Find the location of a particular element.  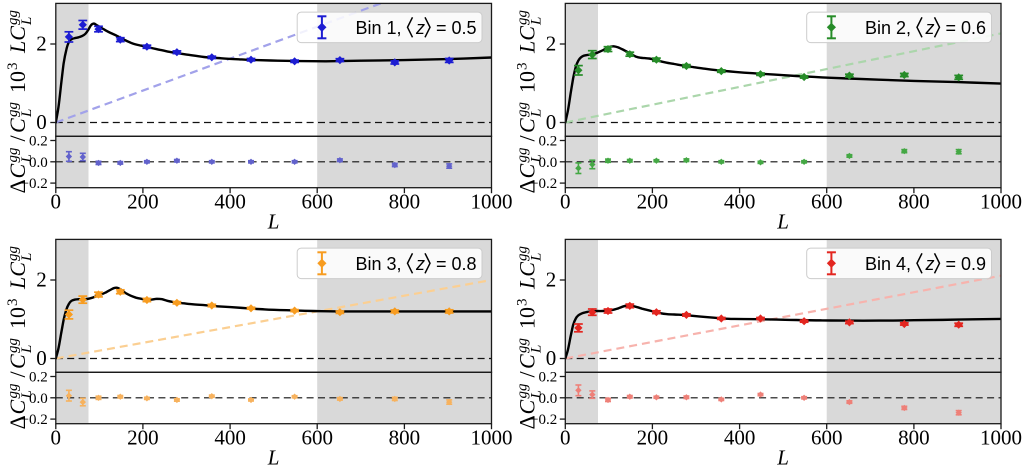

svg-text: Bin 4, is located at coordinates (888, 264).